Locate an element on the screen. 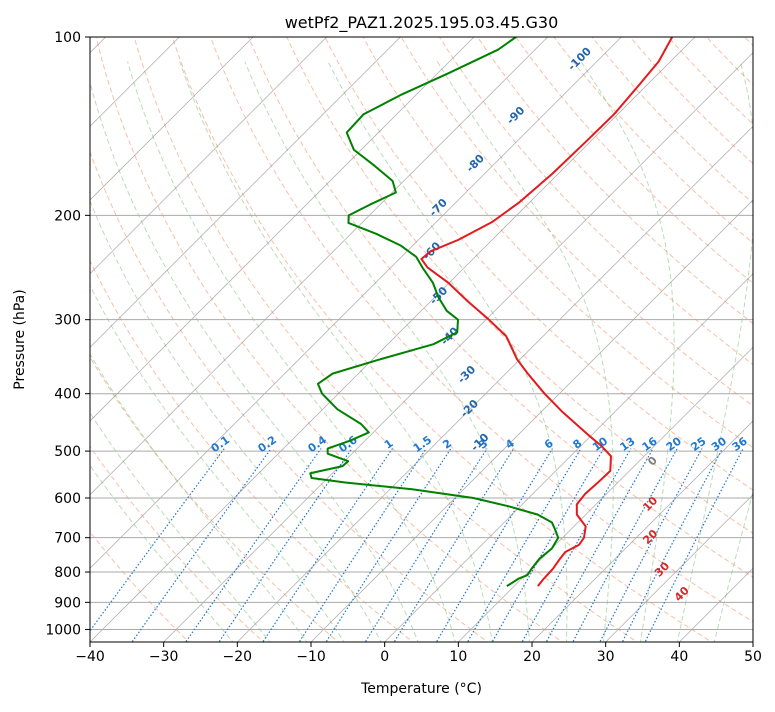 The image size is (775, 712). x-tick-label: 10 is located at coordinates (458, 657).